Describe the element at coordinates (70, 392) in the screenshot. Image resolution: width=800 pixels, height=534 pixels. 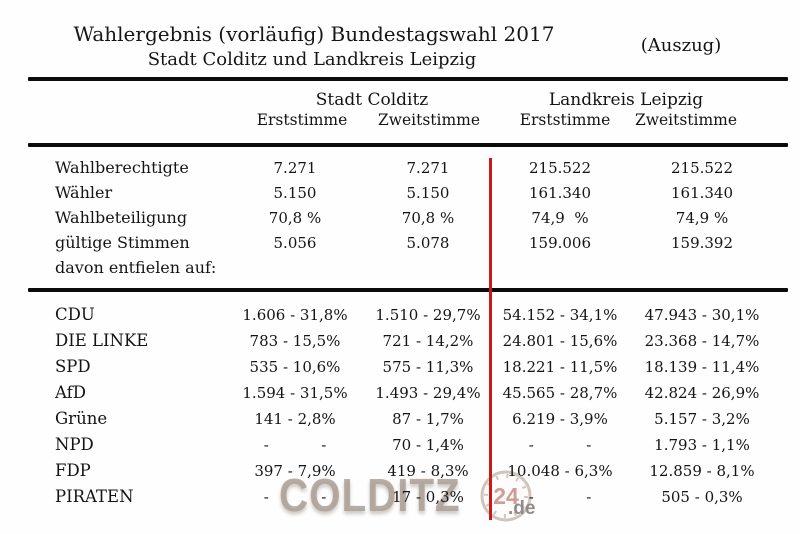
I see `party-label: AfD` at that location.